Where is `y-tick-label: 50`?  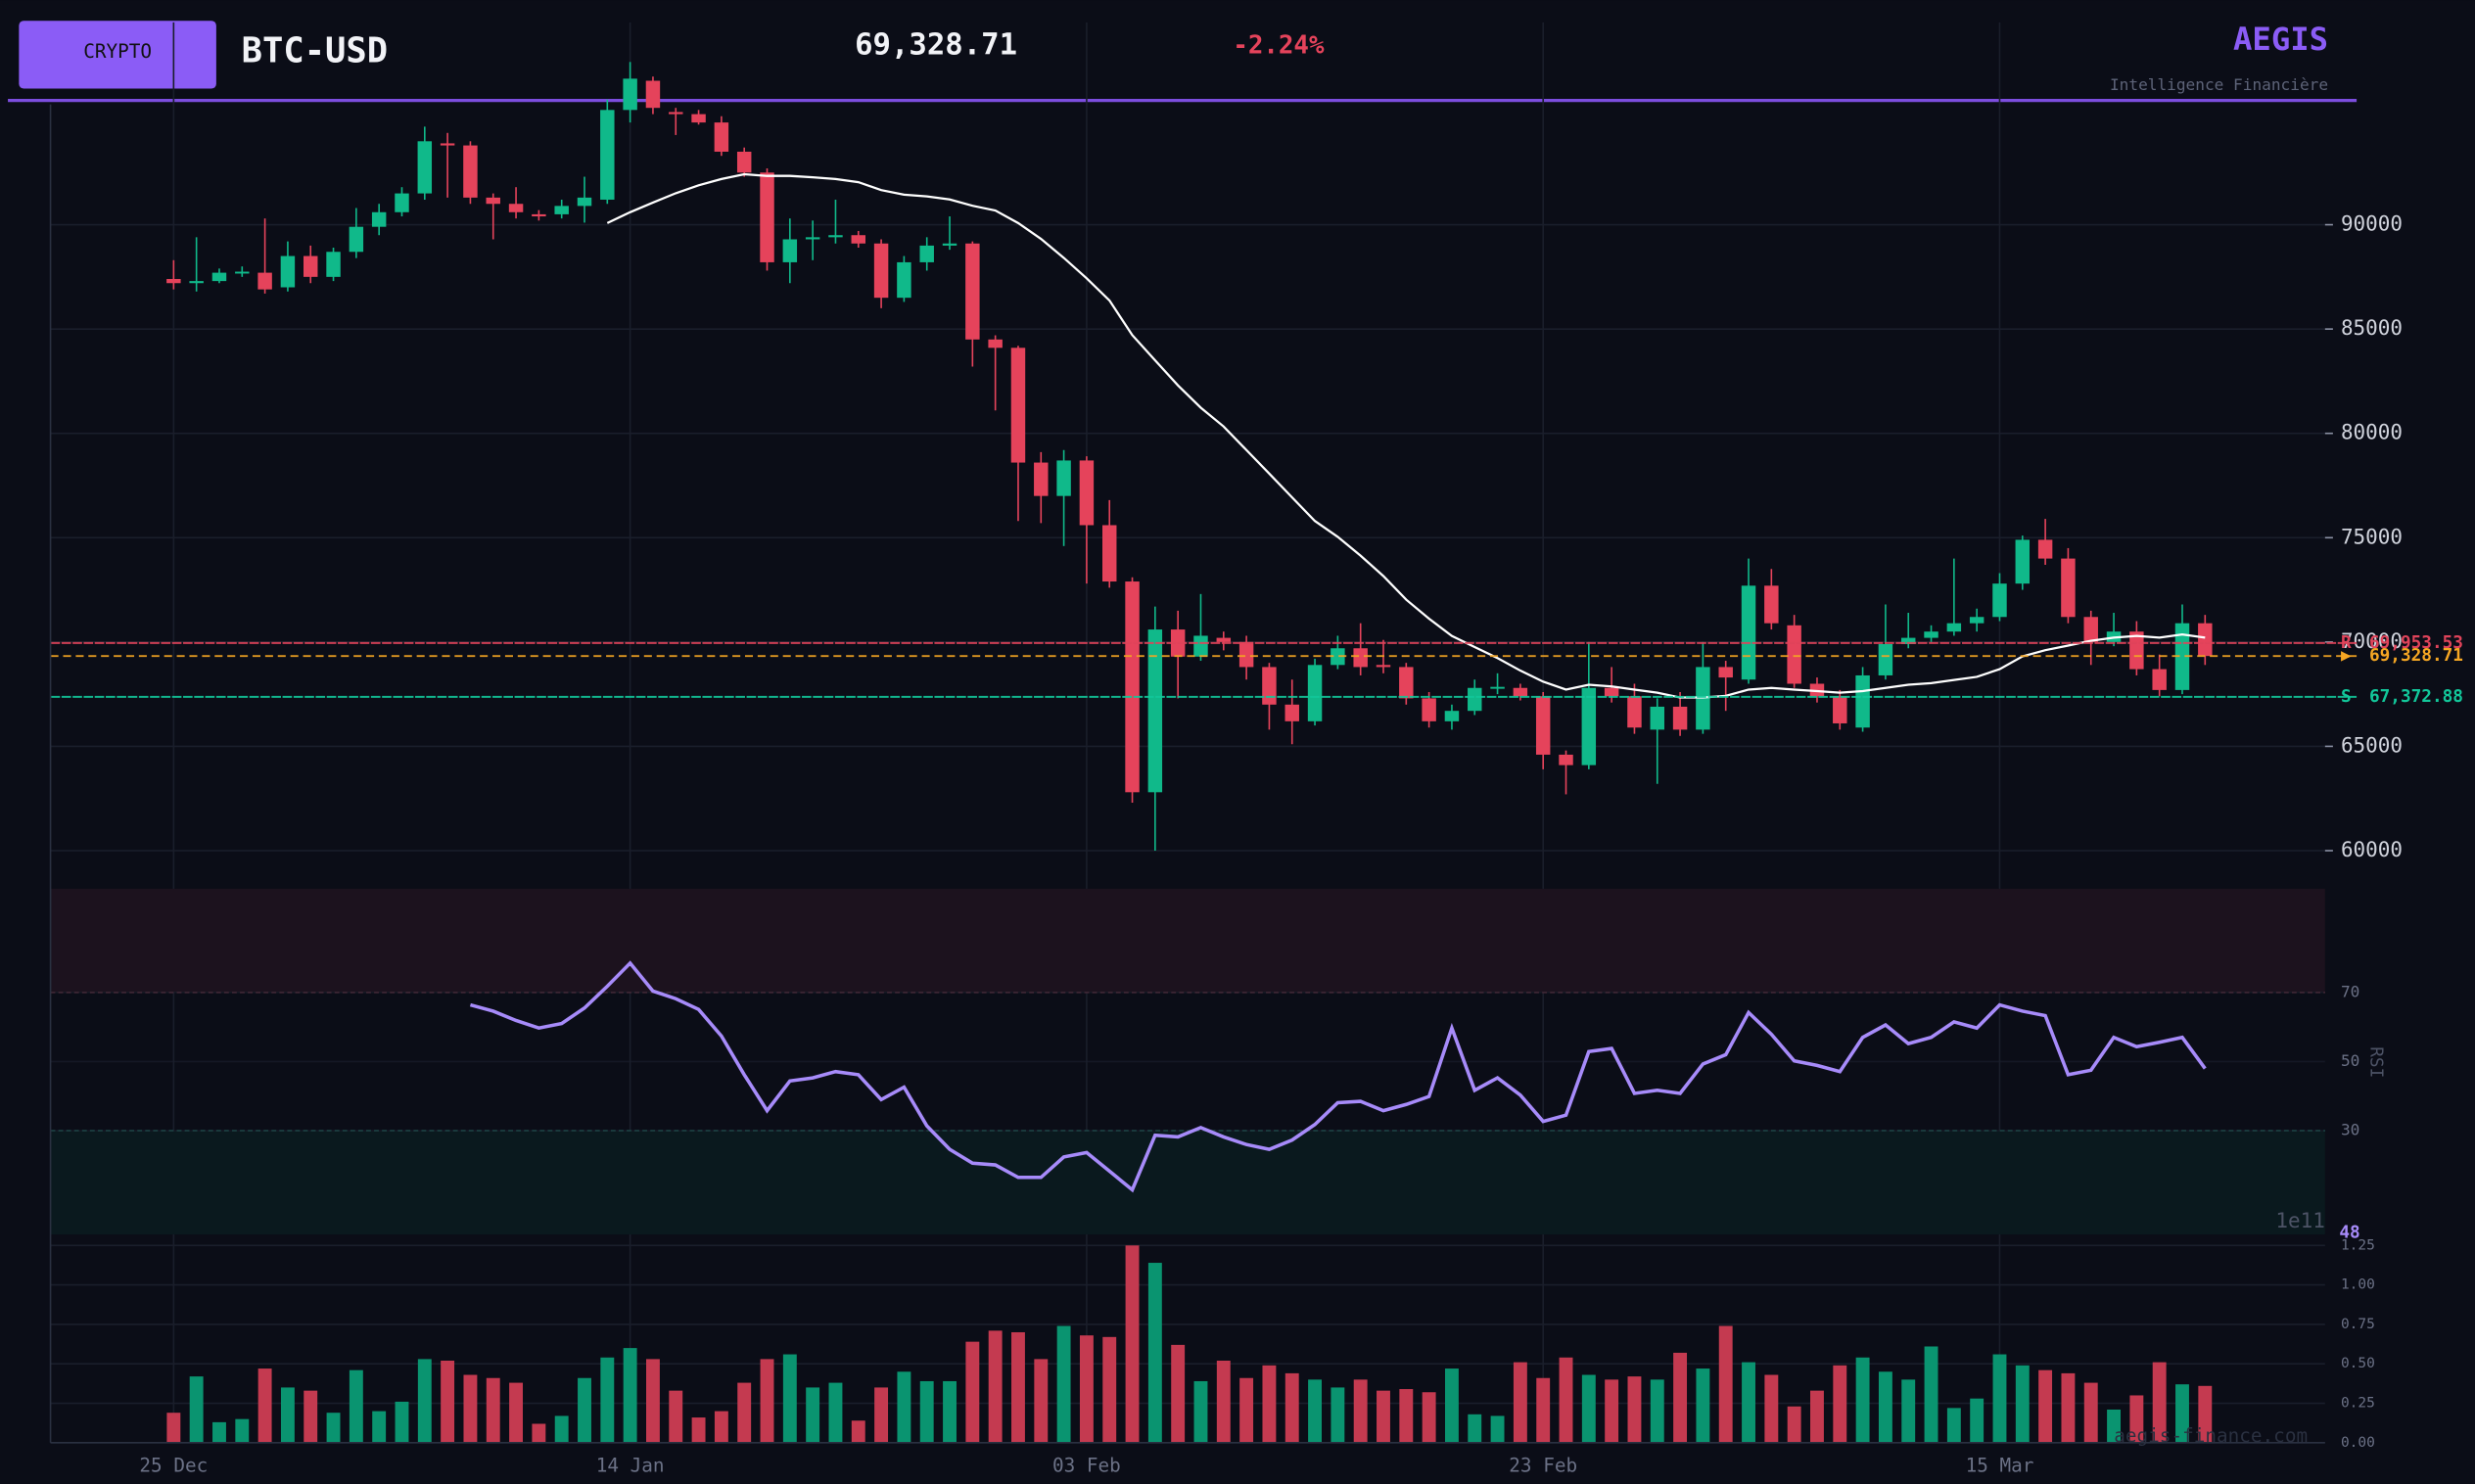 y-tick-label: 50 is located at coordinates (2350, 1060).